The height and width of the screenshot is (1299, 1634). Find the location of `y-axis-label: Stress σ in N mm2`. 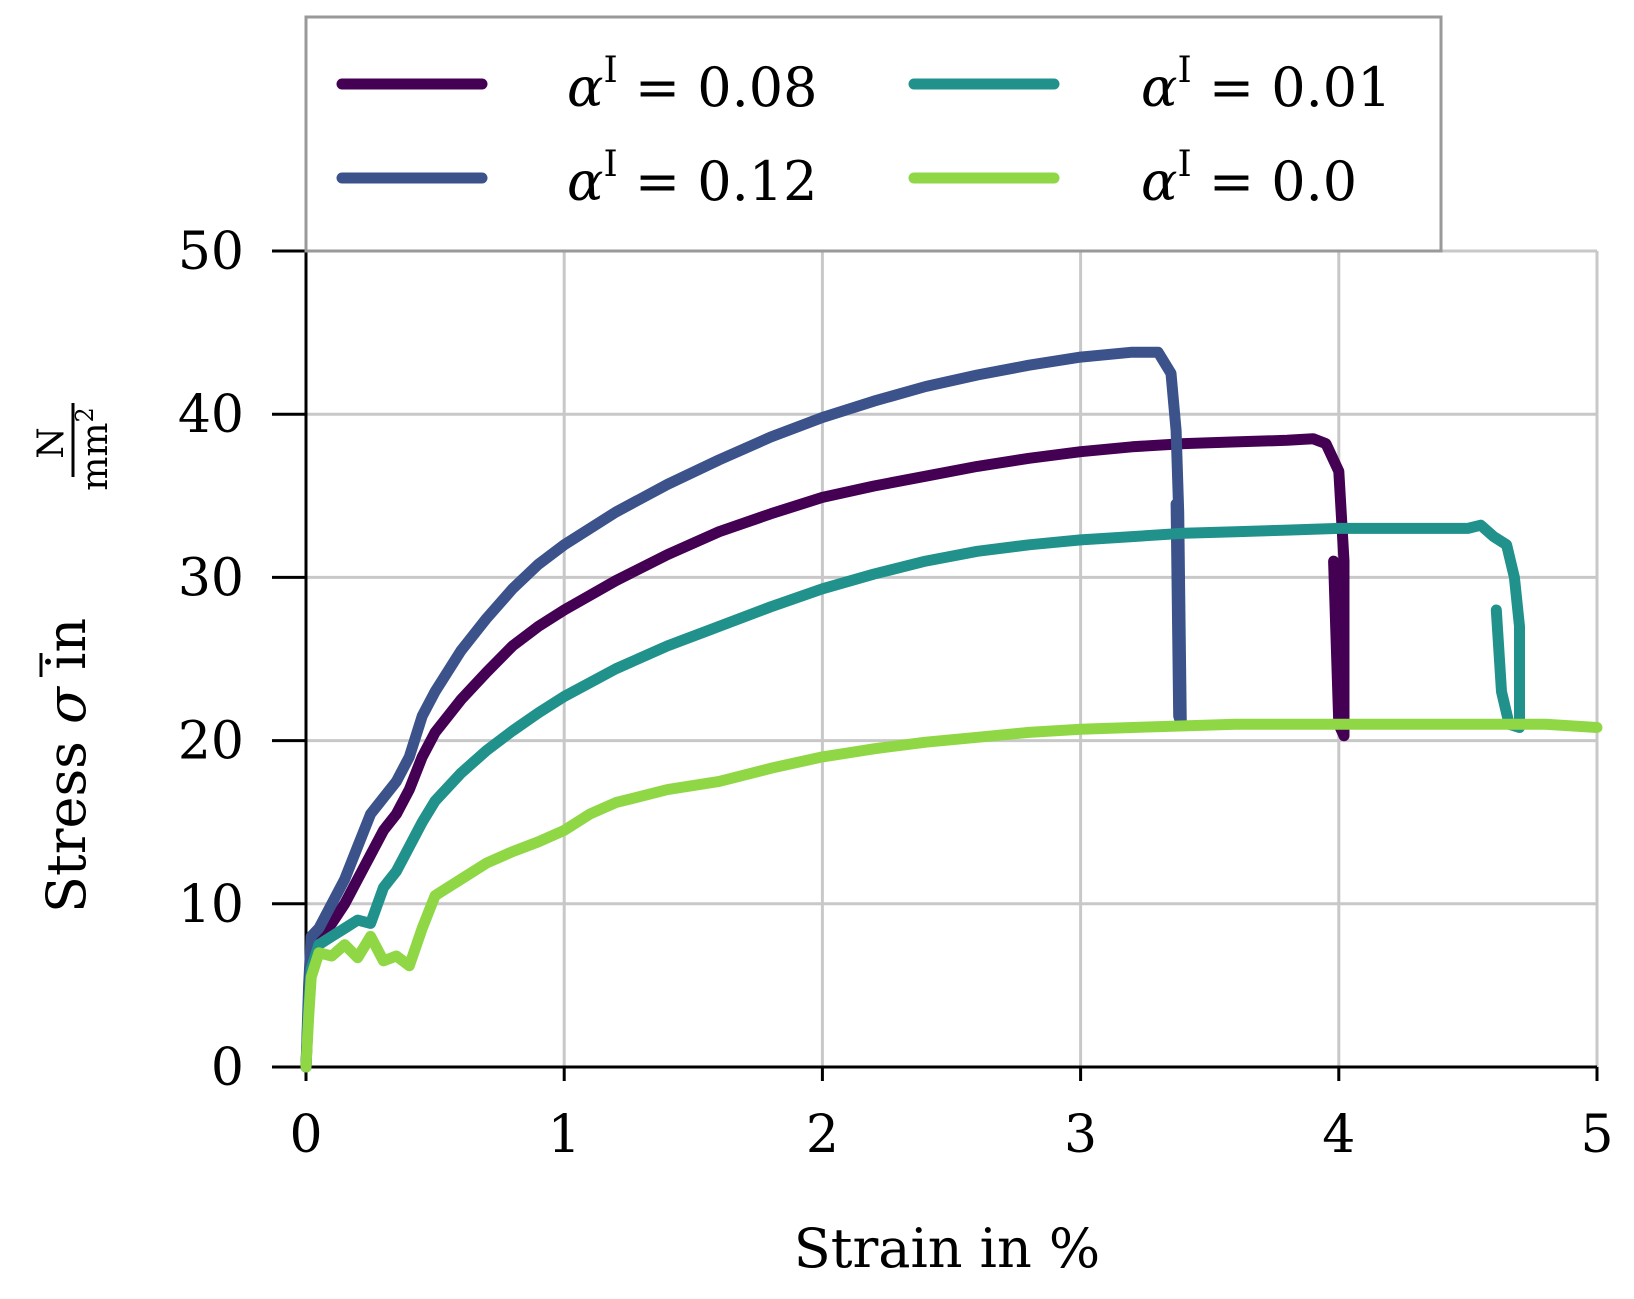

y-axis-label: Stress σ in N mm2 is located at coordinates (73, 658).